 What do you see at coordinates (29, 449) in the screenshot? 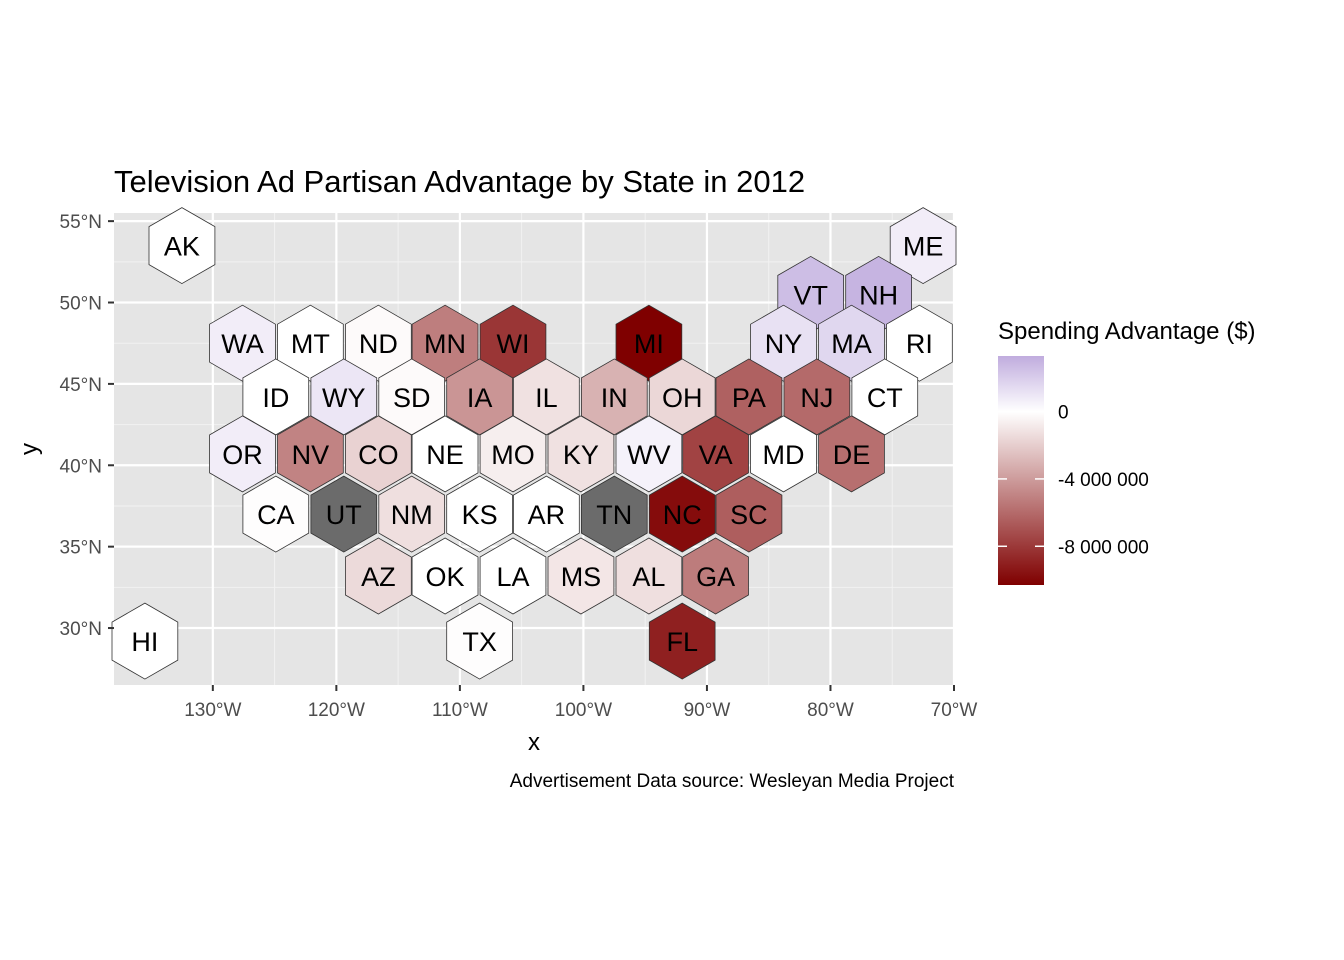
I see `y-axis-title: y` at bounding box center [29, 449].